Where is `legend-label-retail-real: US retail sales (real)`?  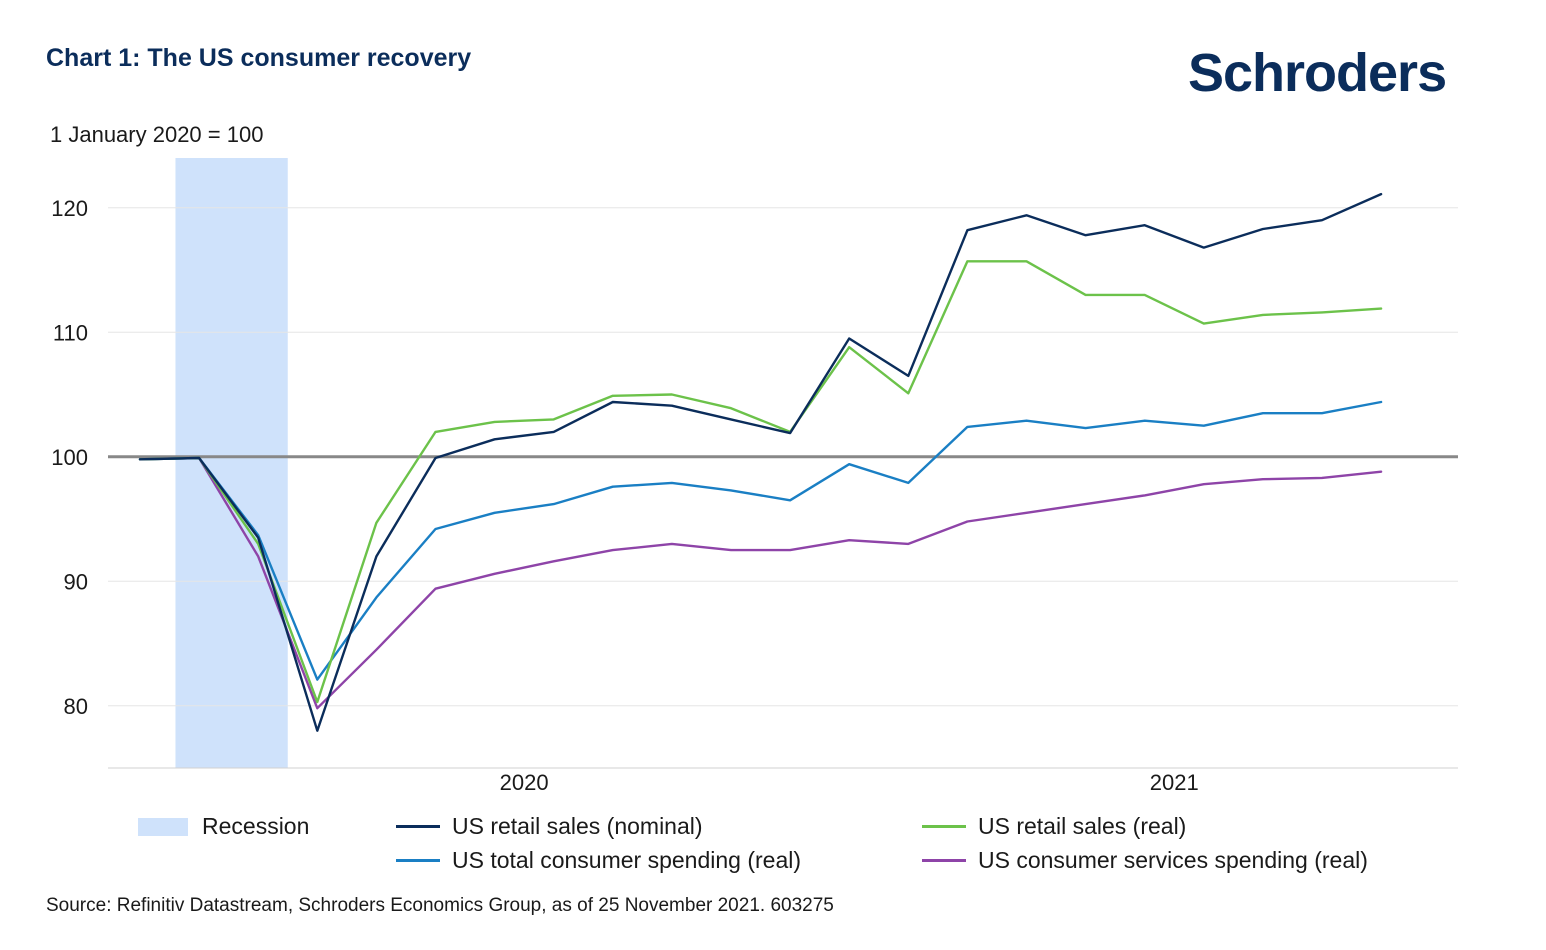 legend-label-retail-real: US retail sales (real) is located at coordinates (1082, 826).